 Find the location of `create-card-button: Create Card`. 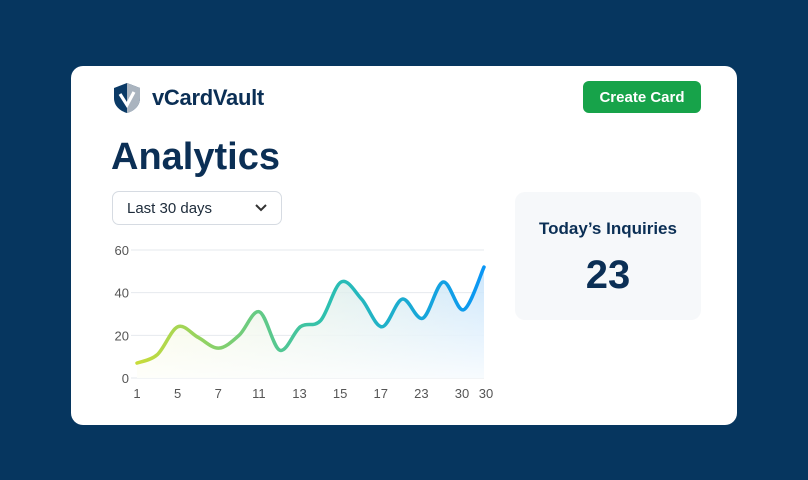

create-card-button: Create Card is located at coordinates (642, 97).